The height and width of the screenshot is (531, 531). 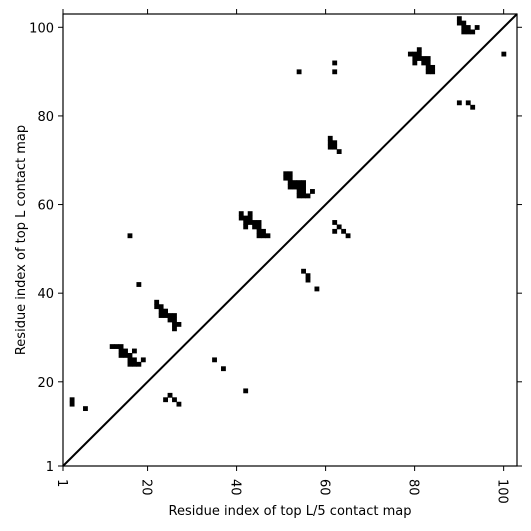 What do you see at coordinates (290, 511) in the screenshot?
I see `x-axis-label: Residue index of top L/5 contact map` at bounding box center [290, 511].